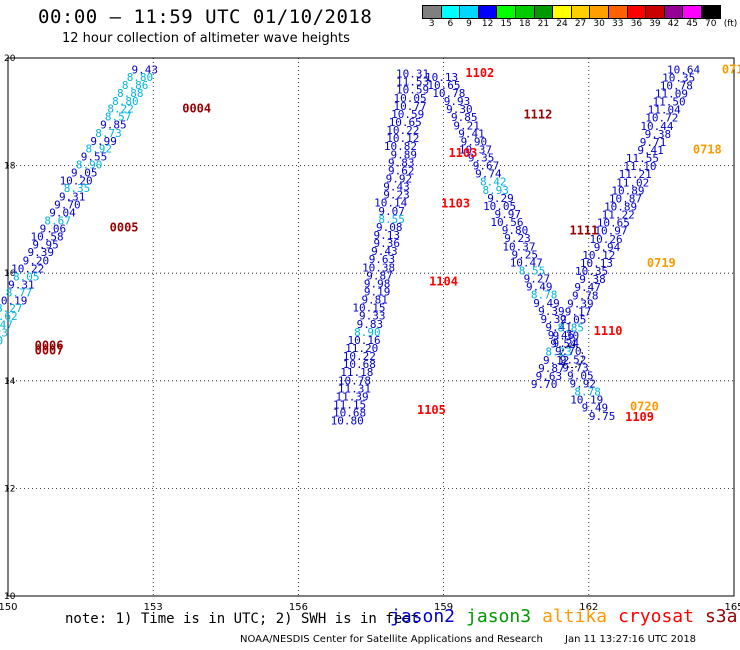 This screenshot has width=740, height=650. I want to click on wave-height-value: 11.04, so click(664, 110).